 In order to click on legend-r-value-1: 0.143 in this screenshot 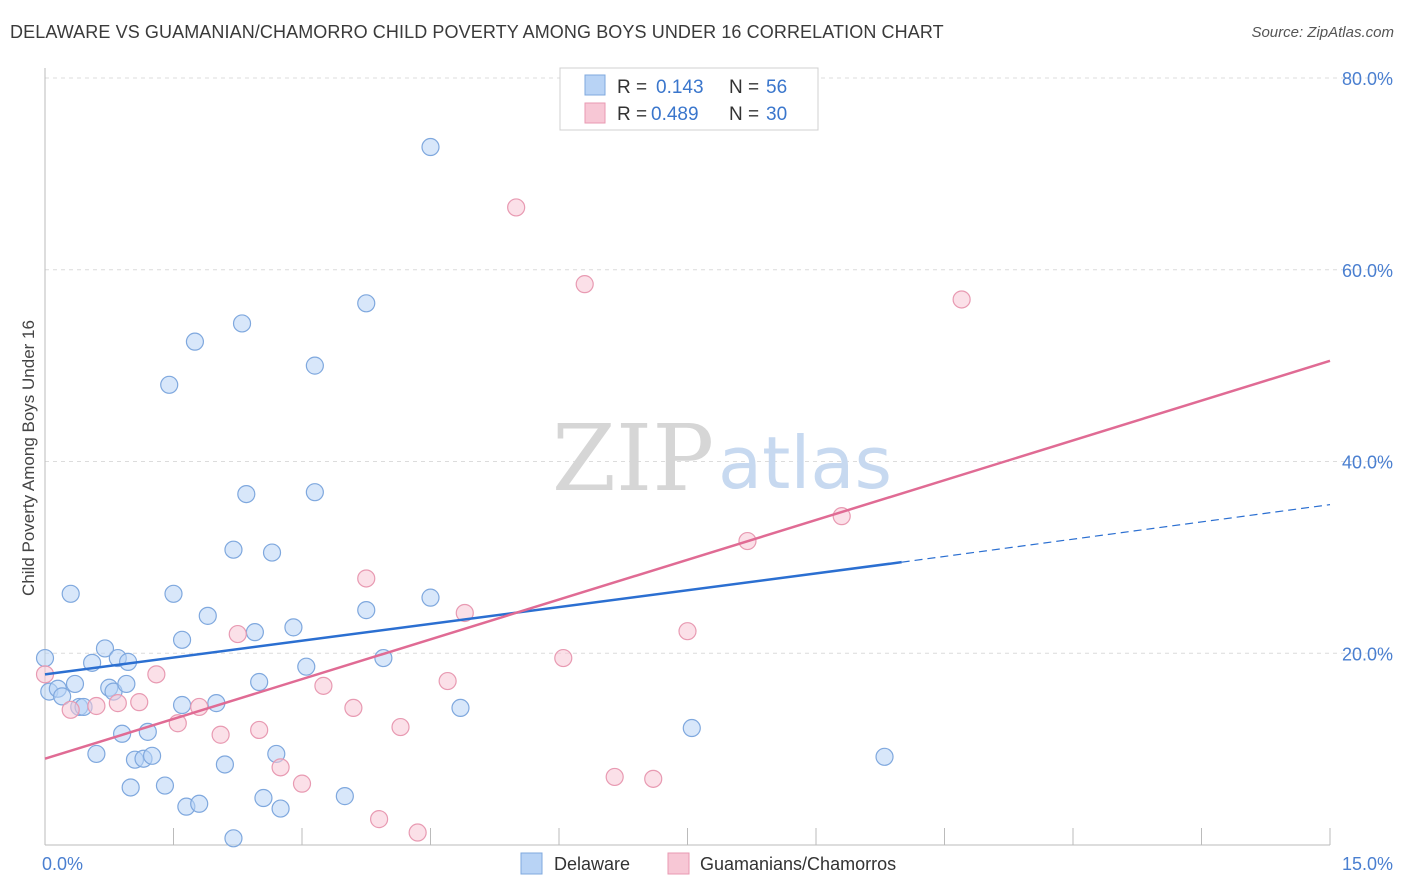, I will do `click(680, 87)`.